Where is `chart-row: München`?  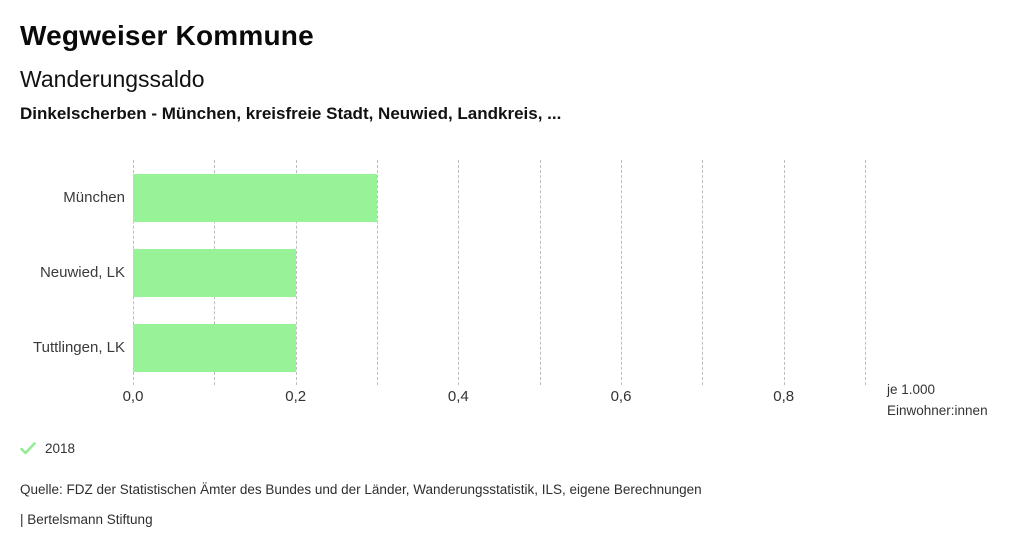
chart-row: München is located at coordinates (442, 197).